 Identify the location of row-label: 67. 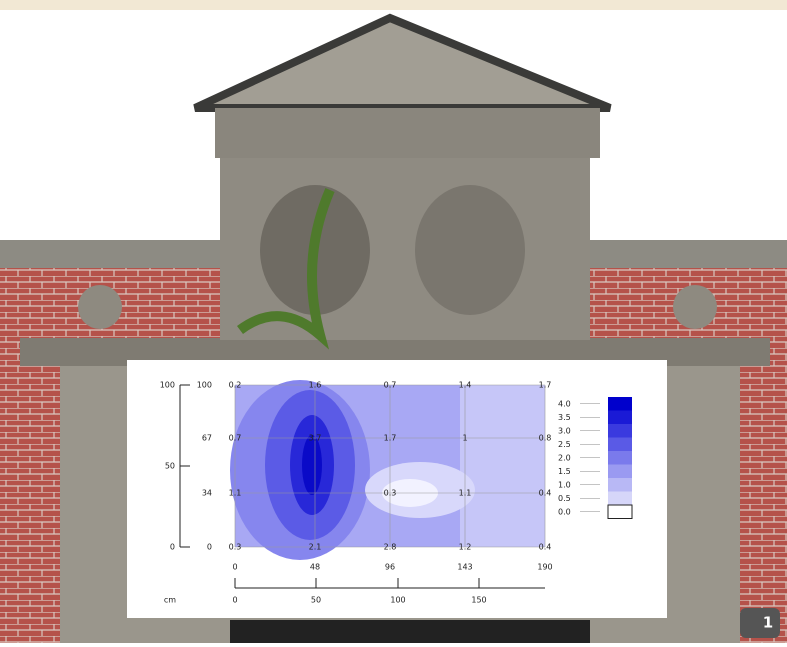
(207, 438).